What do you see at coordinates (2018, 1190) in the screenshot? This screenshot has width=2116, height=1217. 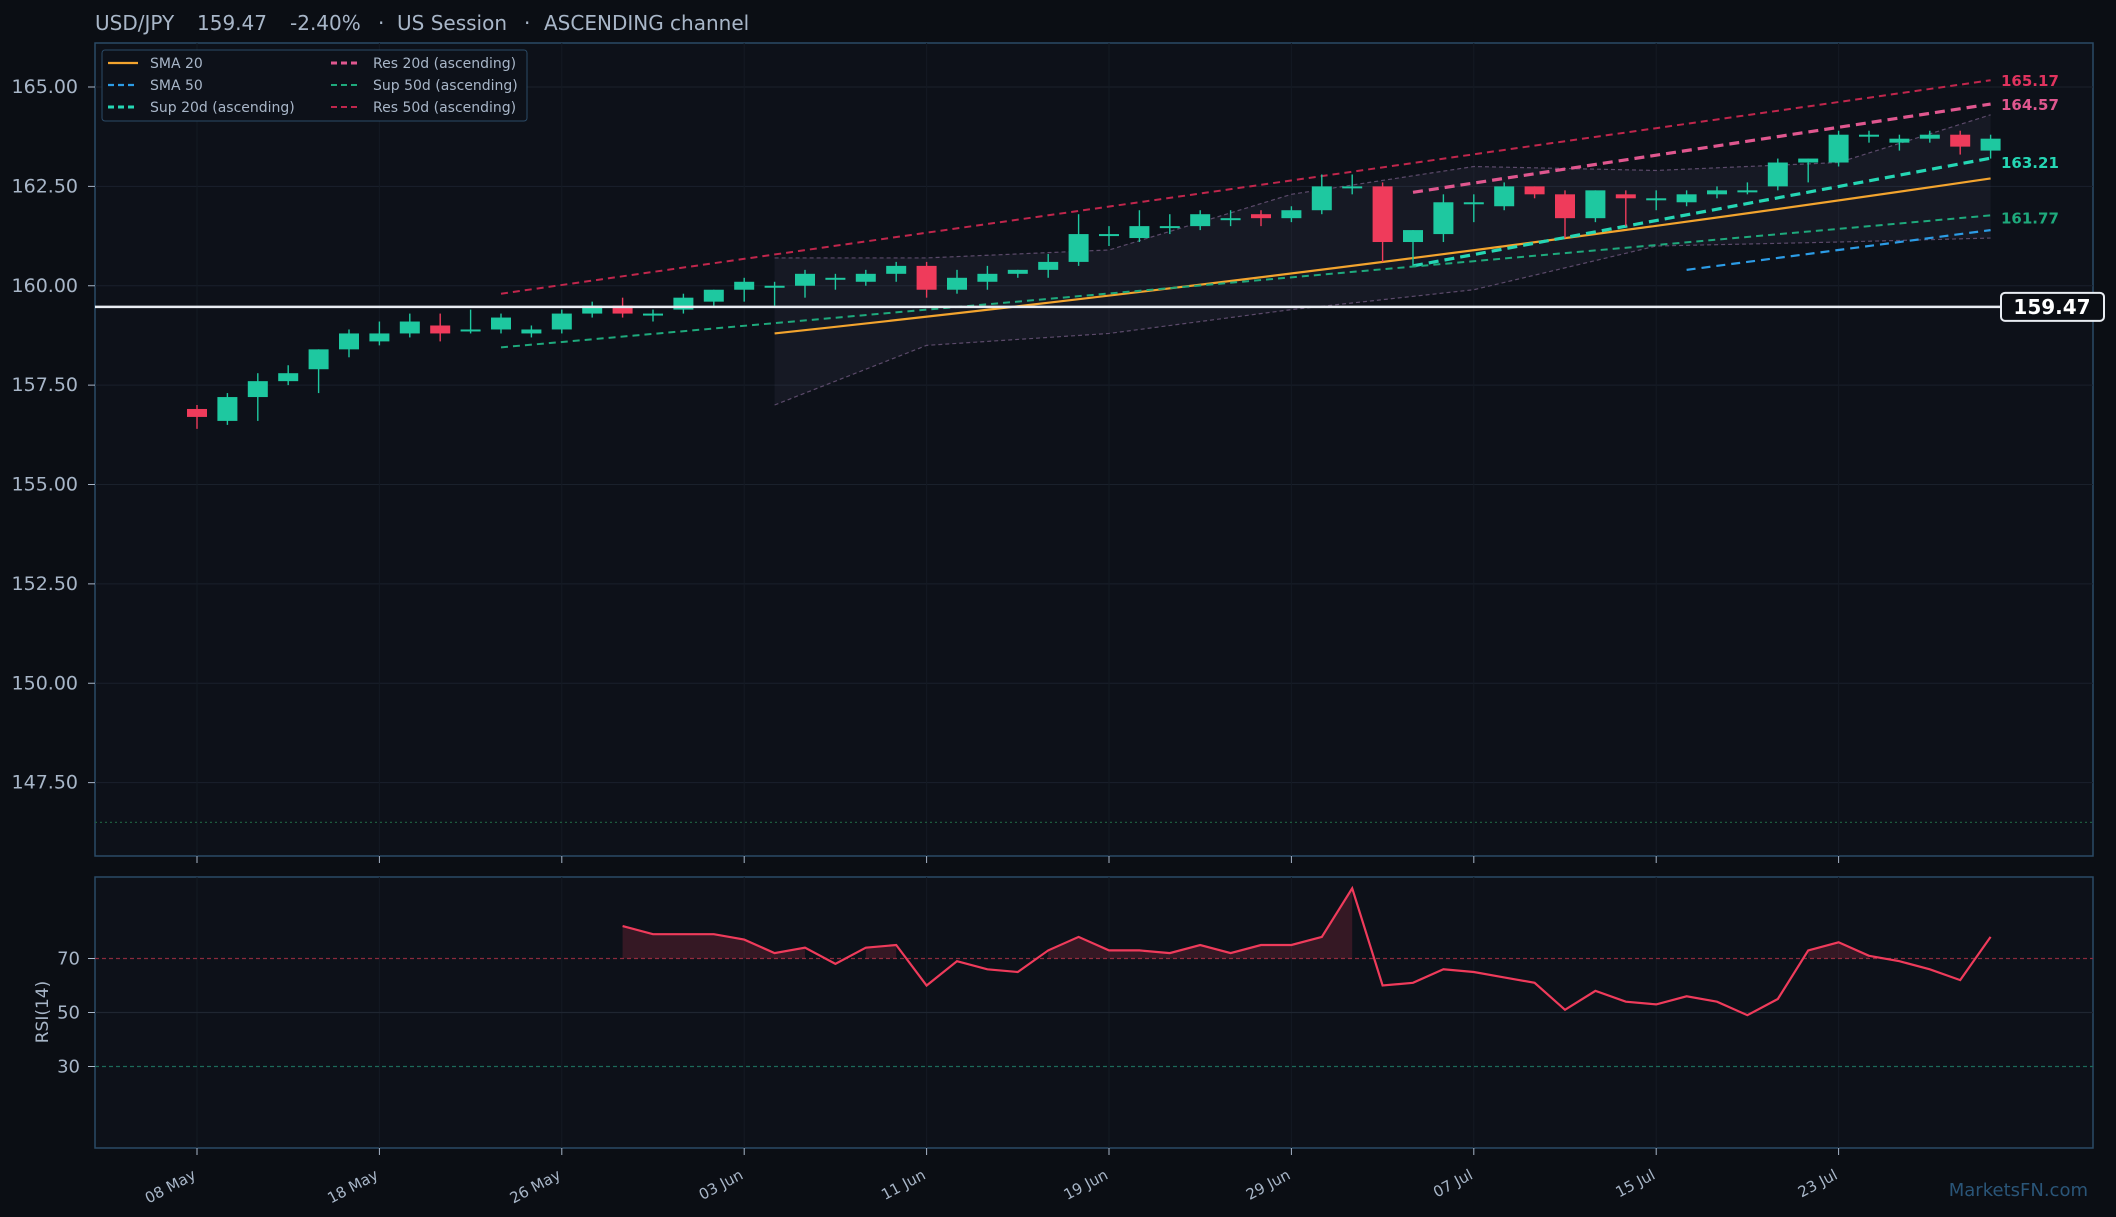 I see `watermark: MarketsFN.com` at bounding box center [2018, 1190].